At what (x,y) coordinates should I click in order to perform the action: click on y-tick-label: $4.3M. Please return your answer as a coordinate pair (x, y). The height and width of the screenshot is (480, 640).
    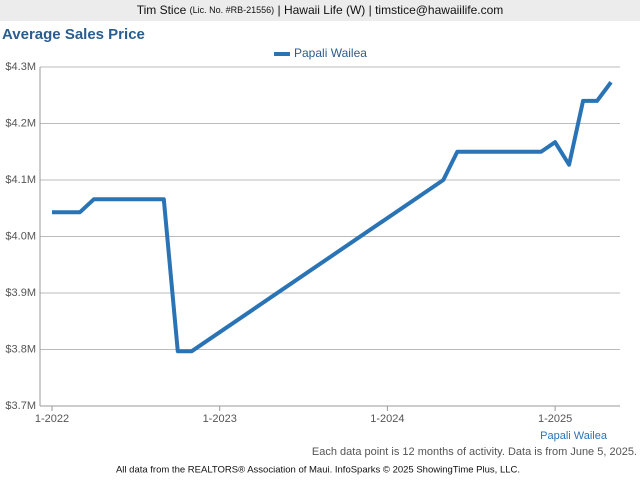
    Looking at the image, I should click on (20, 67).